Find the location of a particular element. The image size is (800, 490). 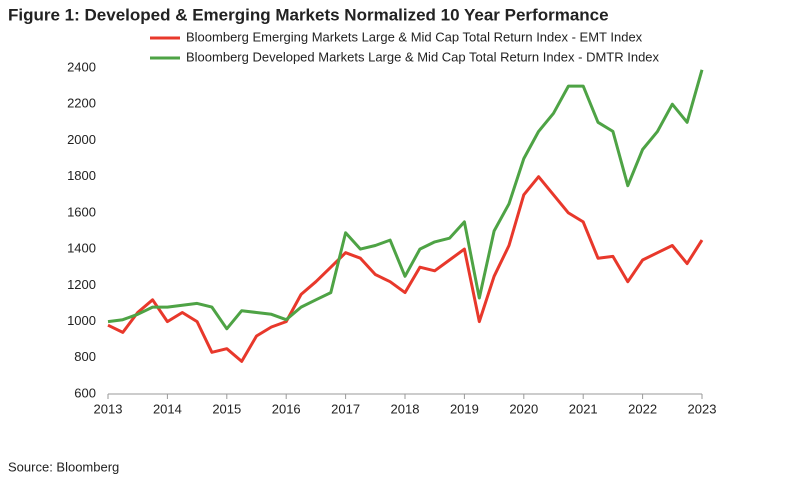

x-tick-label: 2016 is located at coordinates (286, 408).